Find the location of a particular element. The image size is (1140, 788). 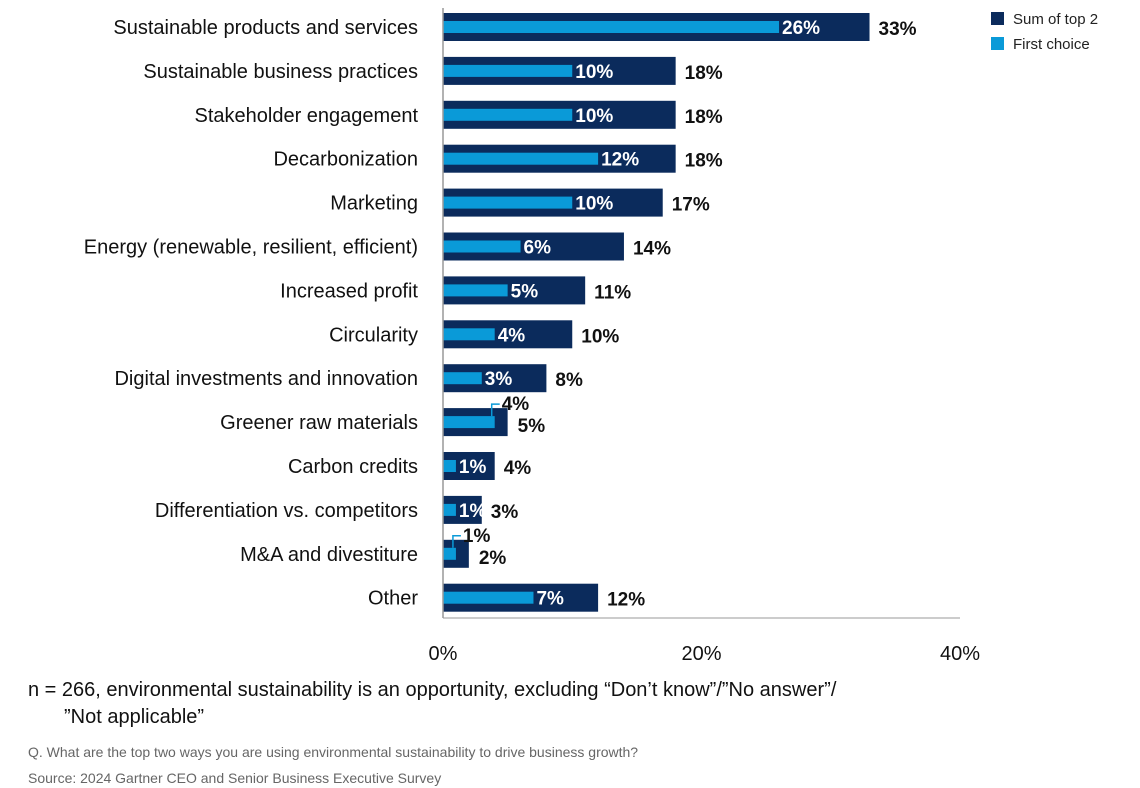

sum-top2-label: 8% is located at coordinates (569, 380).